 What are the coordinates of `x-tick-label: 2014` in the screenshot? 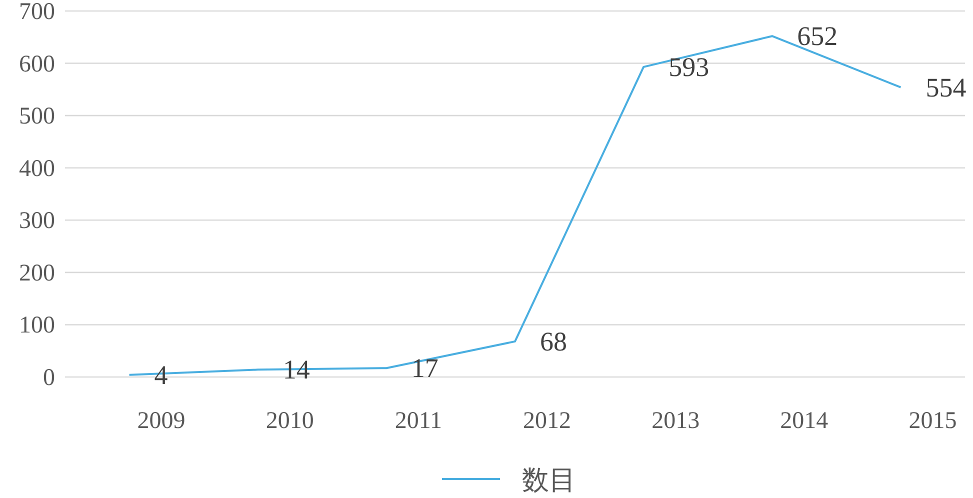 It's located at (804, 421).